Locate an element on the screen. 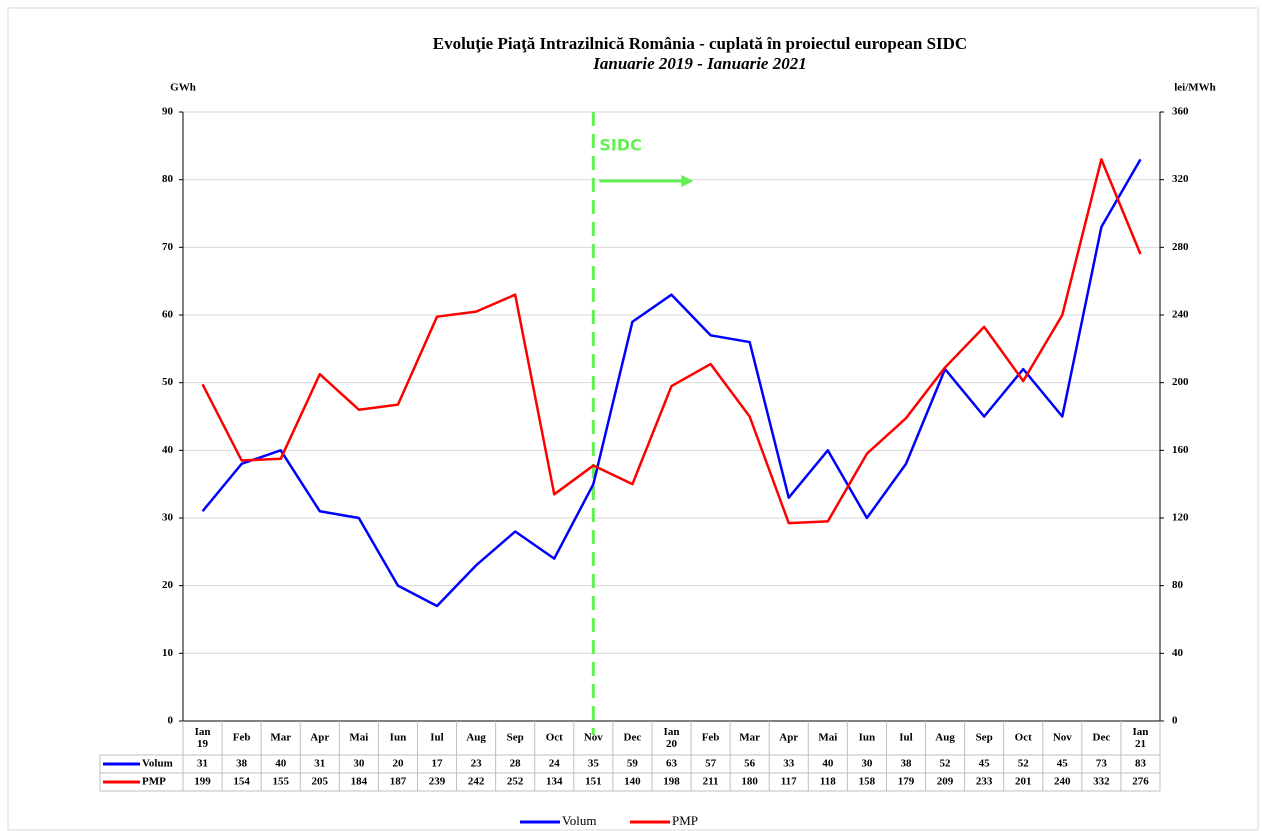  y-tick-label: 40 is located at coordinates (168, 450).